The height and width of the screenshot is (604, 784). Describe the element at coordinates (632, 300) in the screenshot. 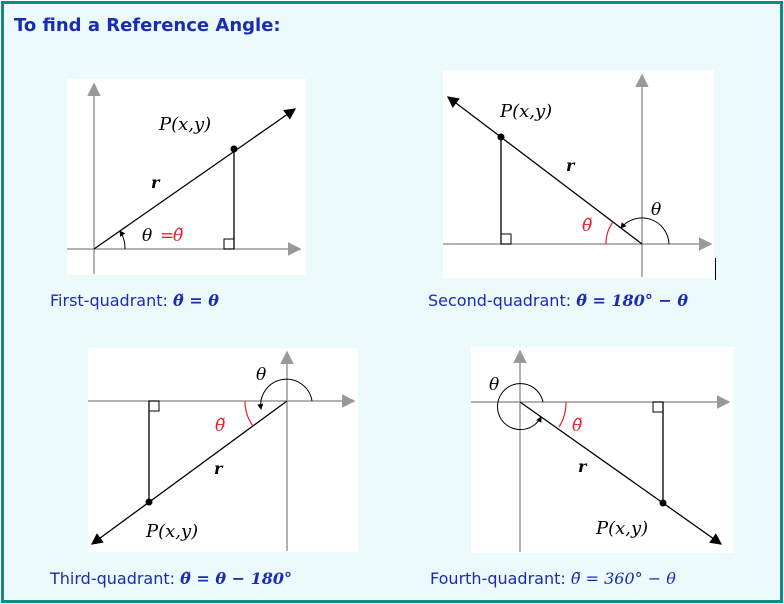

I see `caption-formula: θ̃ = 180° − θ` at that location.